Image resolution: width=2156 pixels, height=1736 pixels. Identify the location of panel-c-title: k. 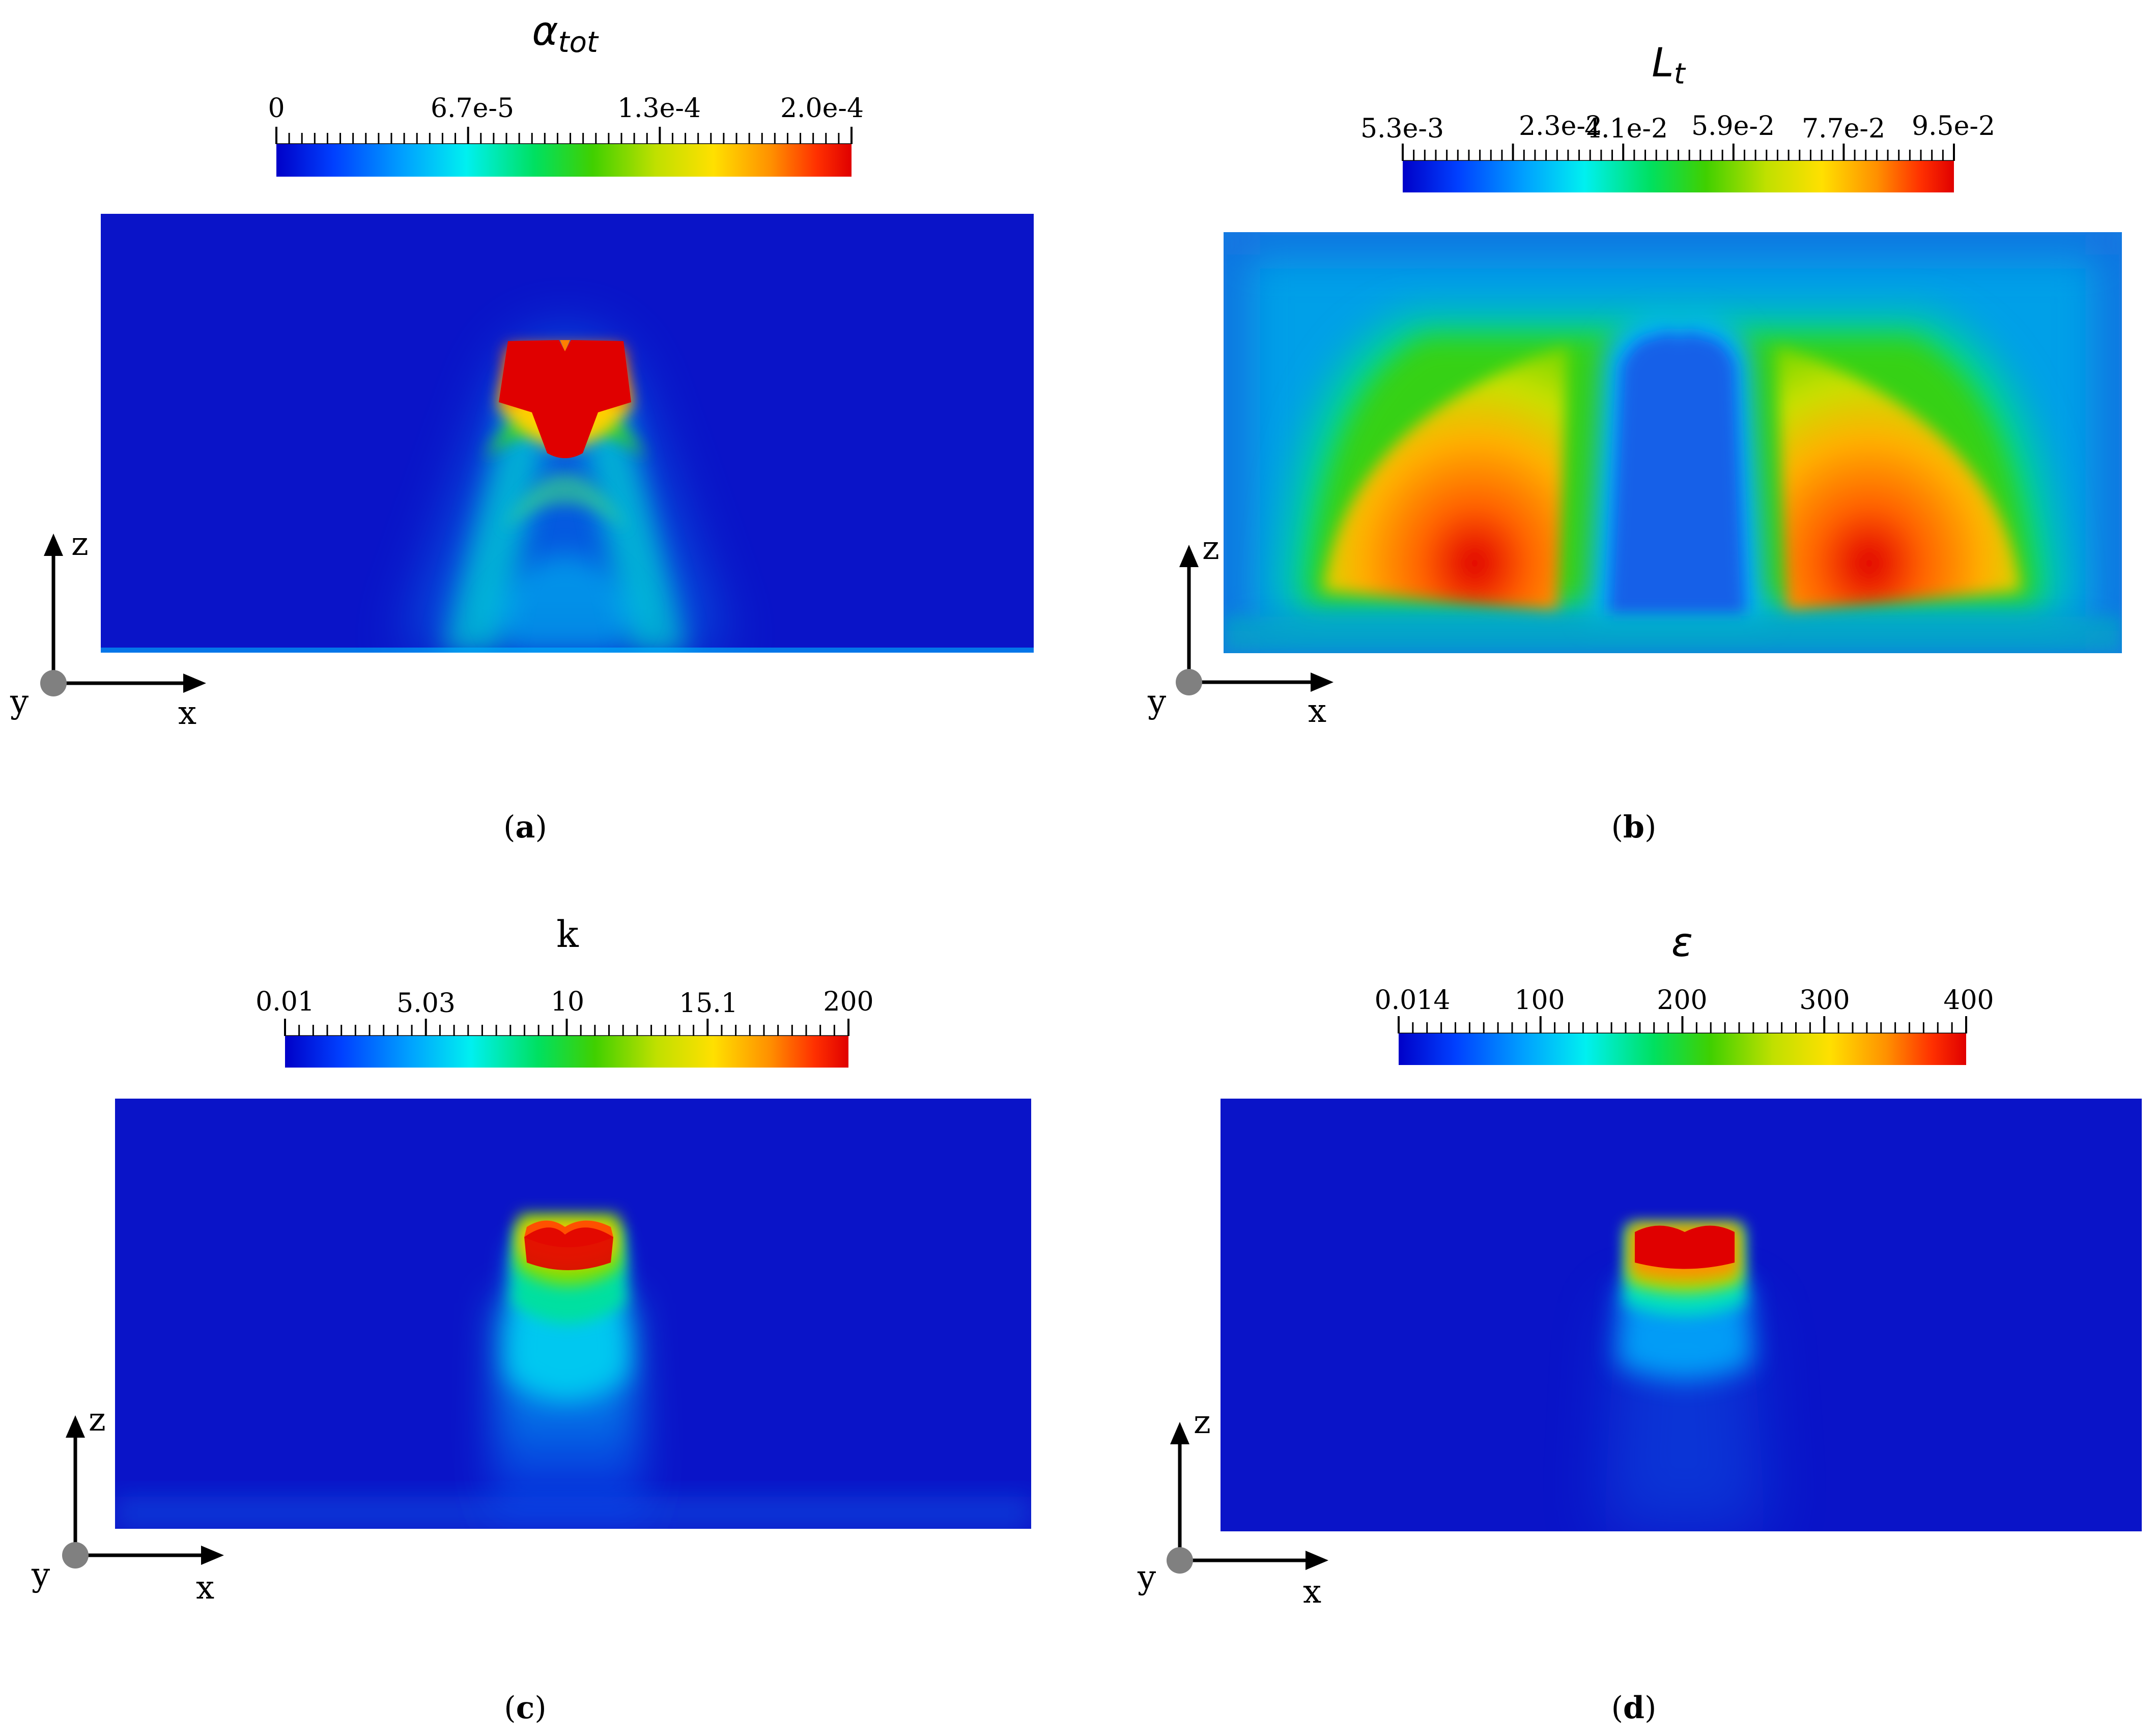
(567, 934).